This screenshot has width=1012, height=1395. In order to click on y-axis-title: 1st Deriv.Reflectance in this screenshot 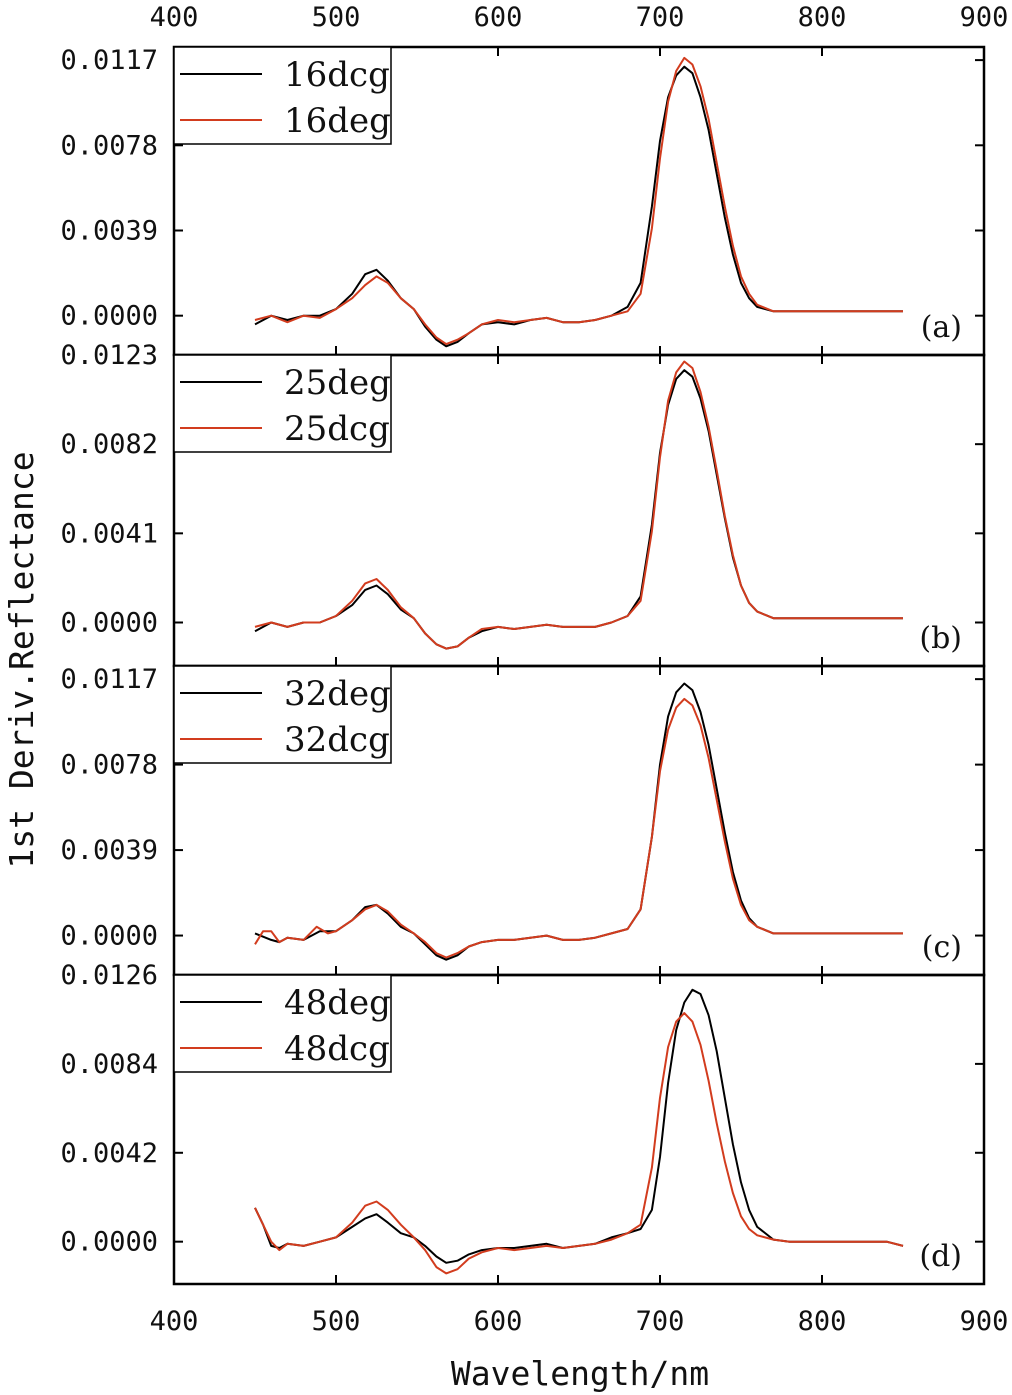, I will do `click(21, 659)`.